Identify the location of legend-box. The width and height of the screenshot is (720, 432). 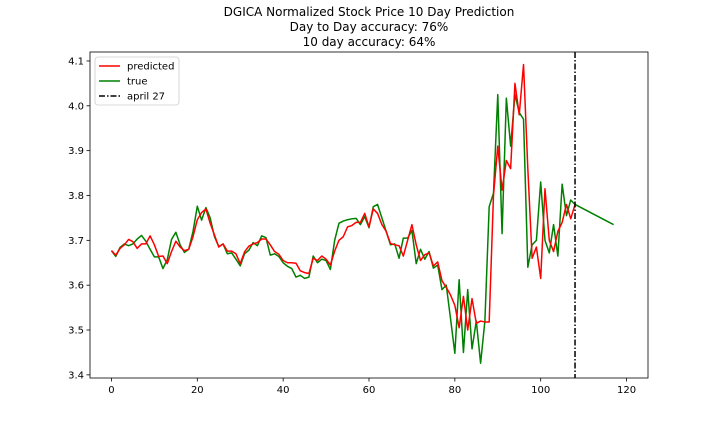
(137, 81).